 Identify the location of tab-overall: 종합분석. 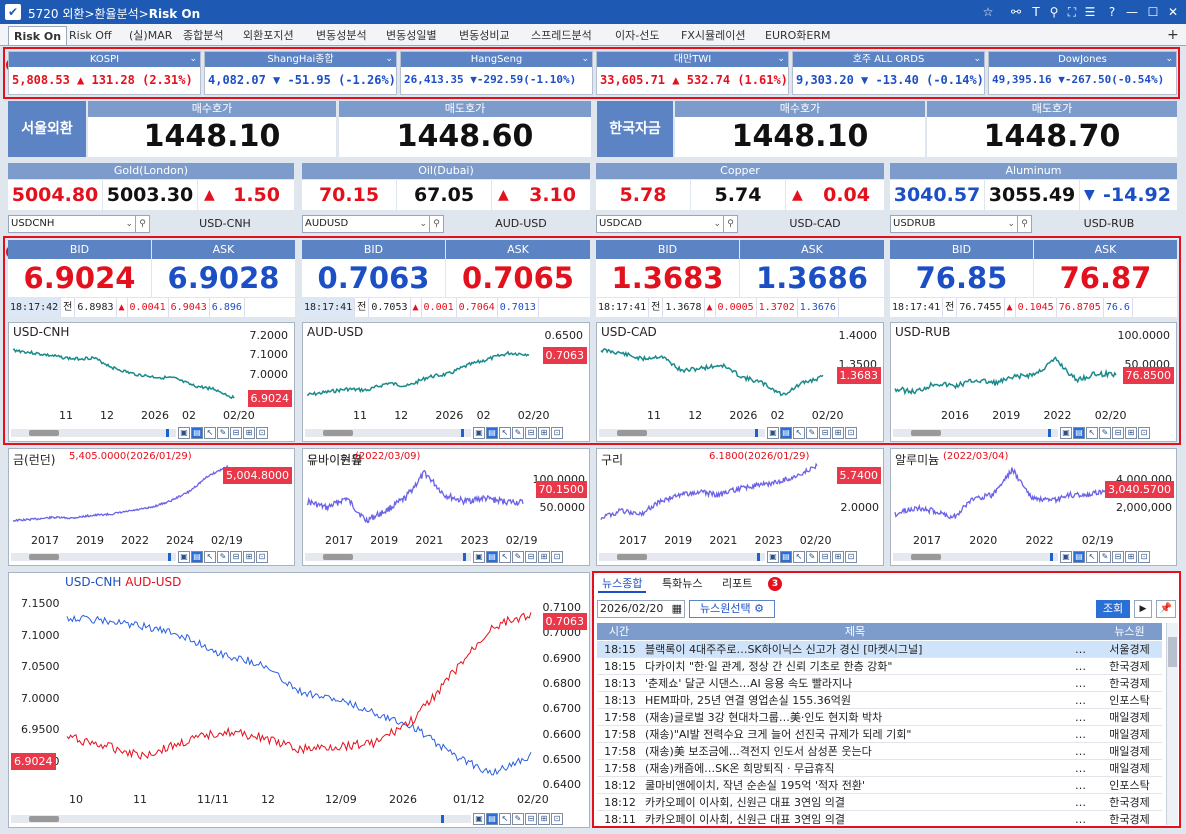
(203, 35).